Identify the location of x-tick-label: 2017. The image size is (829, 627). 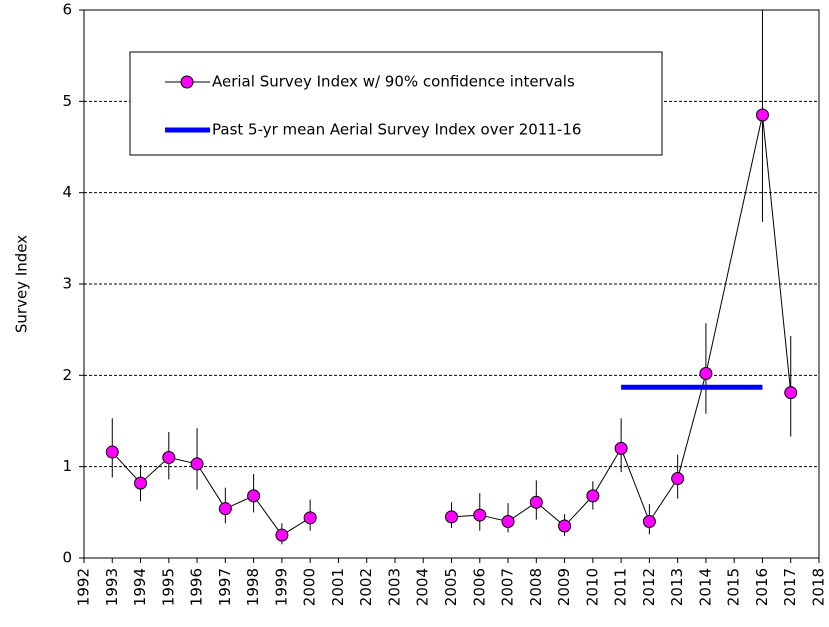
(790, 587).